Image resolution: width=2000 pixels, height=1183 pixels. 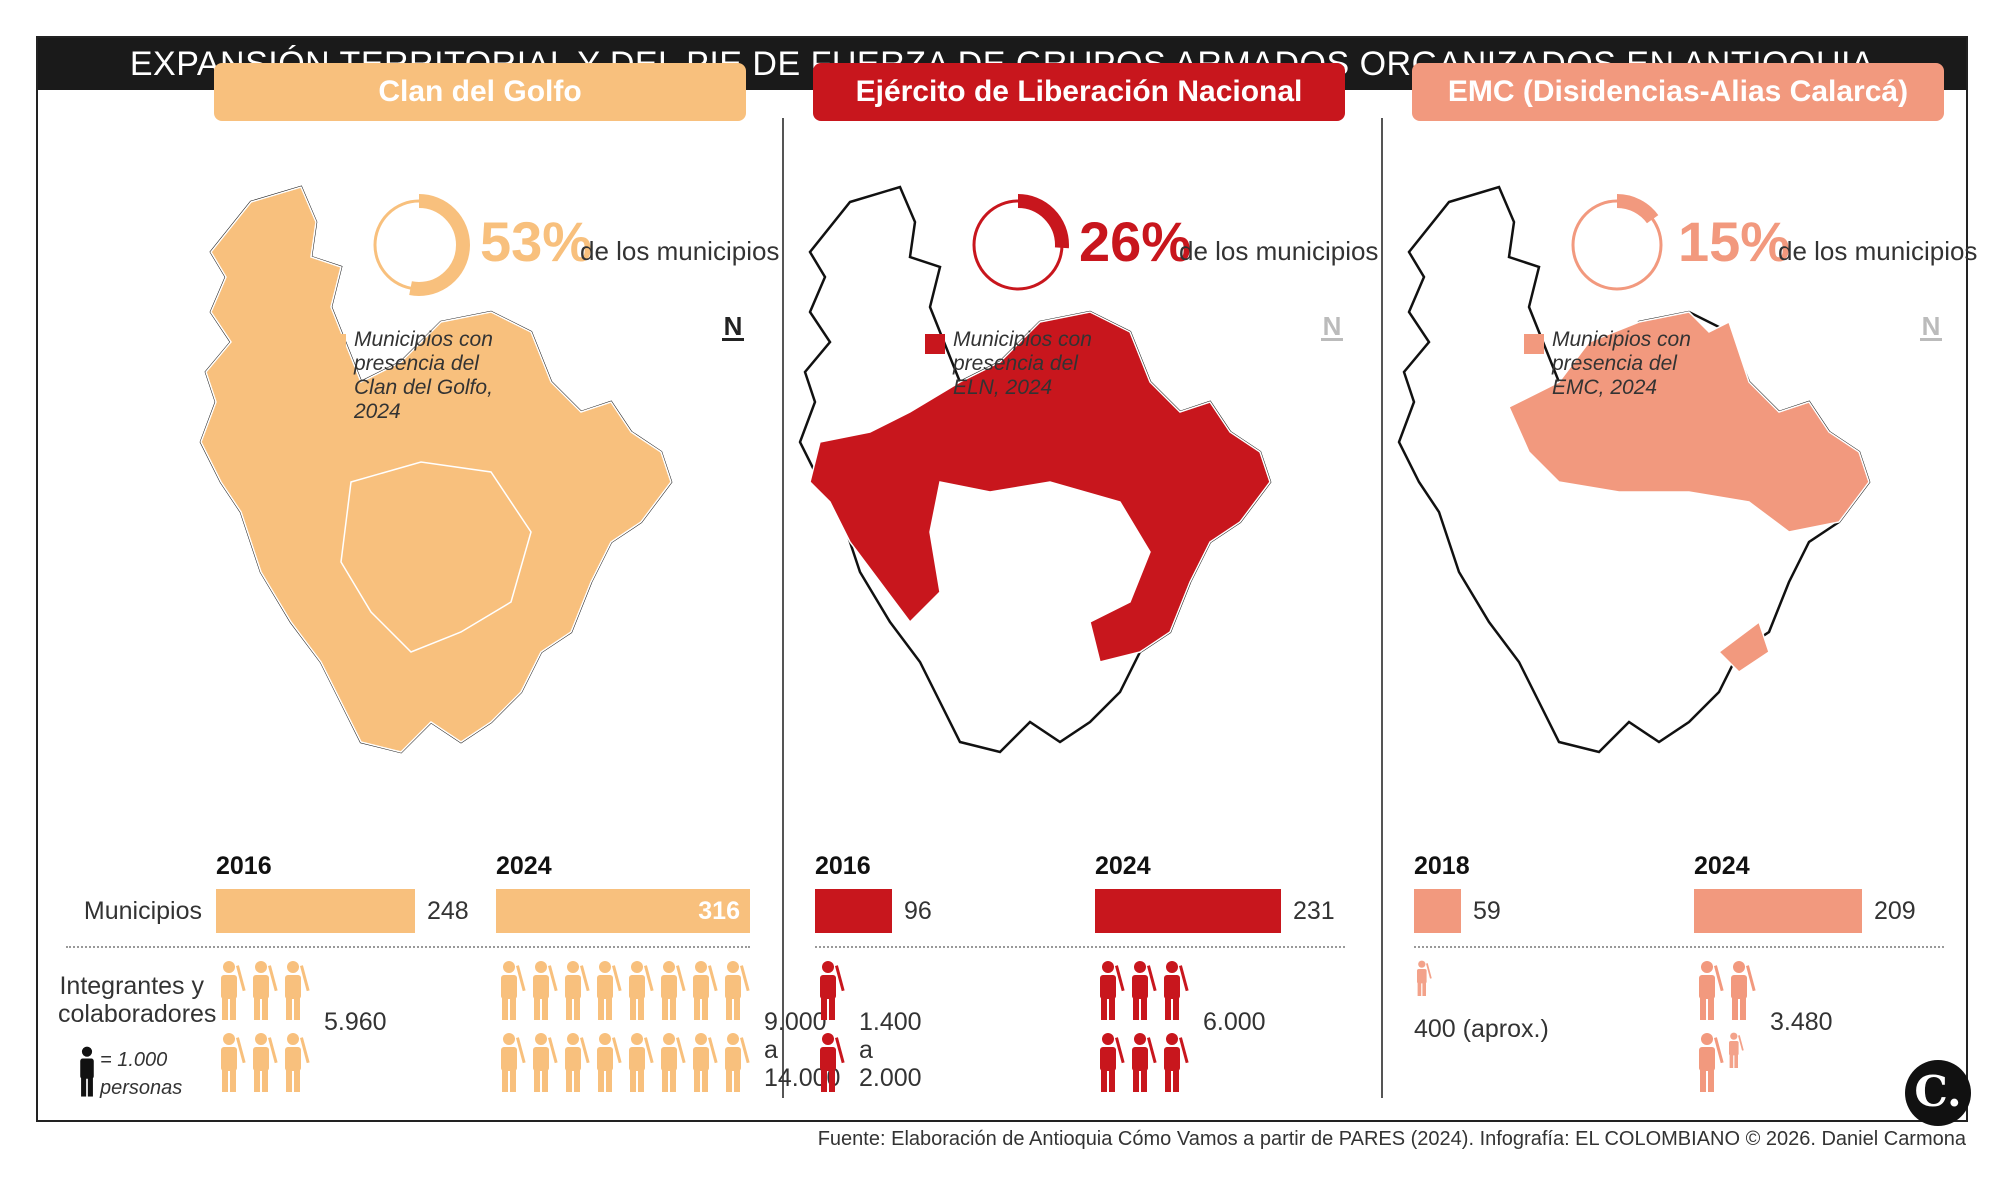 I want to click on municipios-row-label: Municipios, so click(x=142, y=911).